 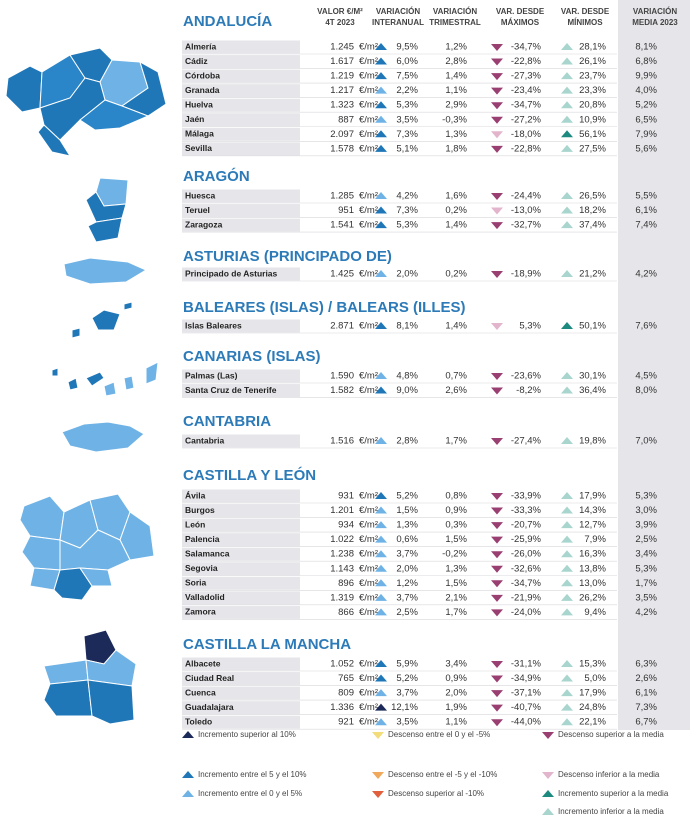 What do you see at coordinates (407, 376) in the screenshot?
I see `row-interanual: 4,8%` at bounding box center [407, 376].